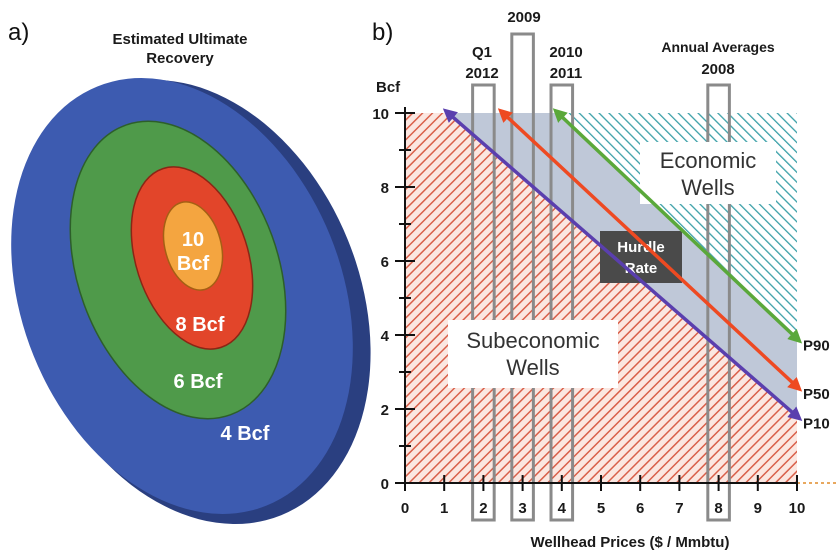  What do you see at coordinates (816, 346) in the screenshot?
I see `series-label-p90: P90` at bounding box center [816, 346].